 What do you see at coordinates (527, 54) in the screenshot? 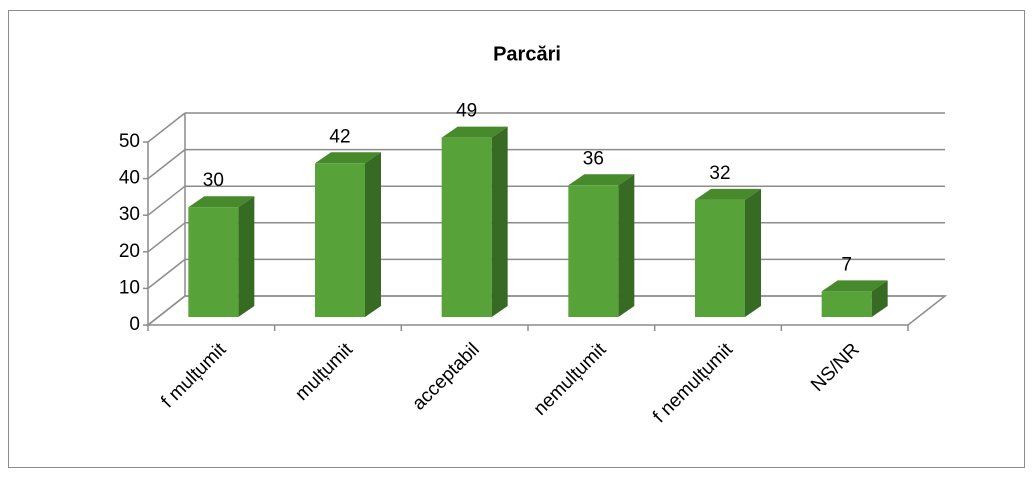
I see `chart-title: Parcări` at bounding box center [527, 54].